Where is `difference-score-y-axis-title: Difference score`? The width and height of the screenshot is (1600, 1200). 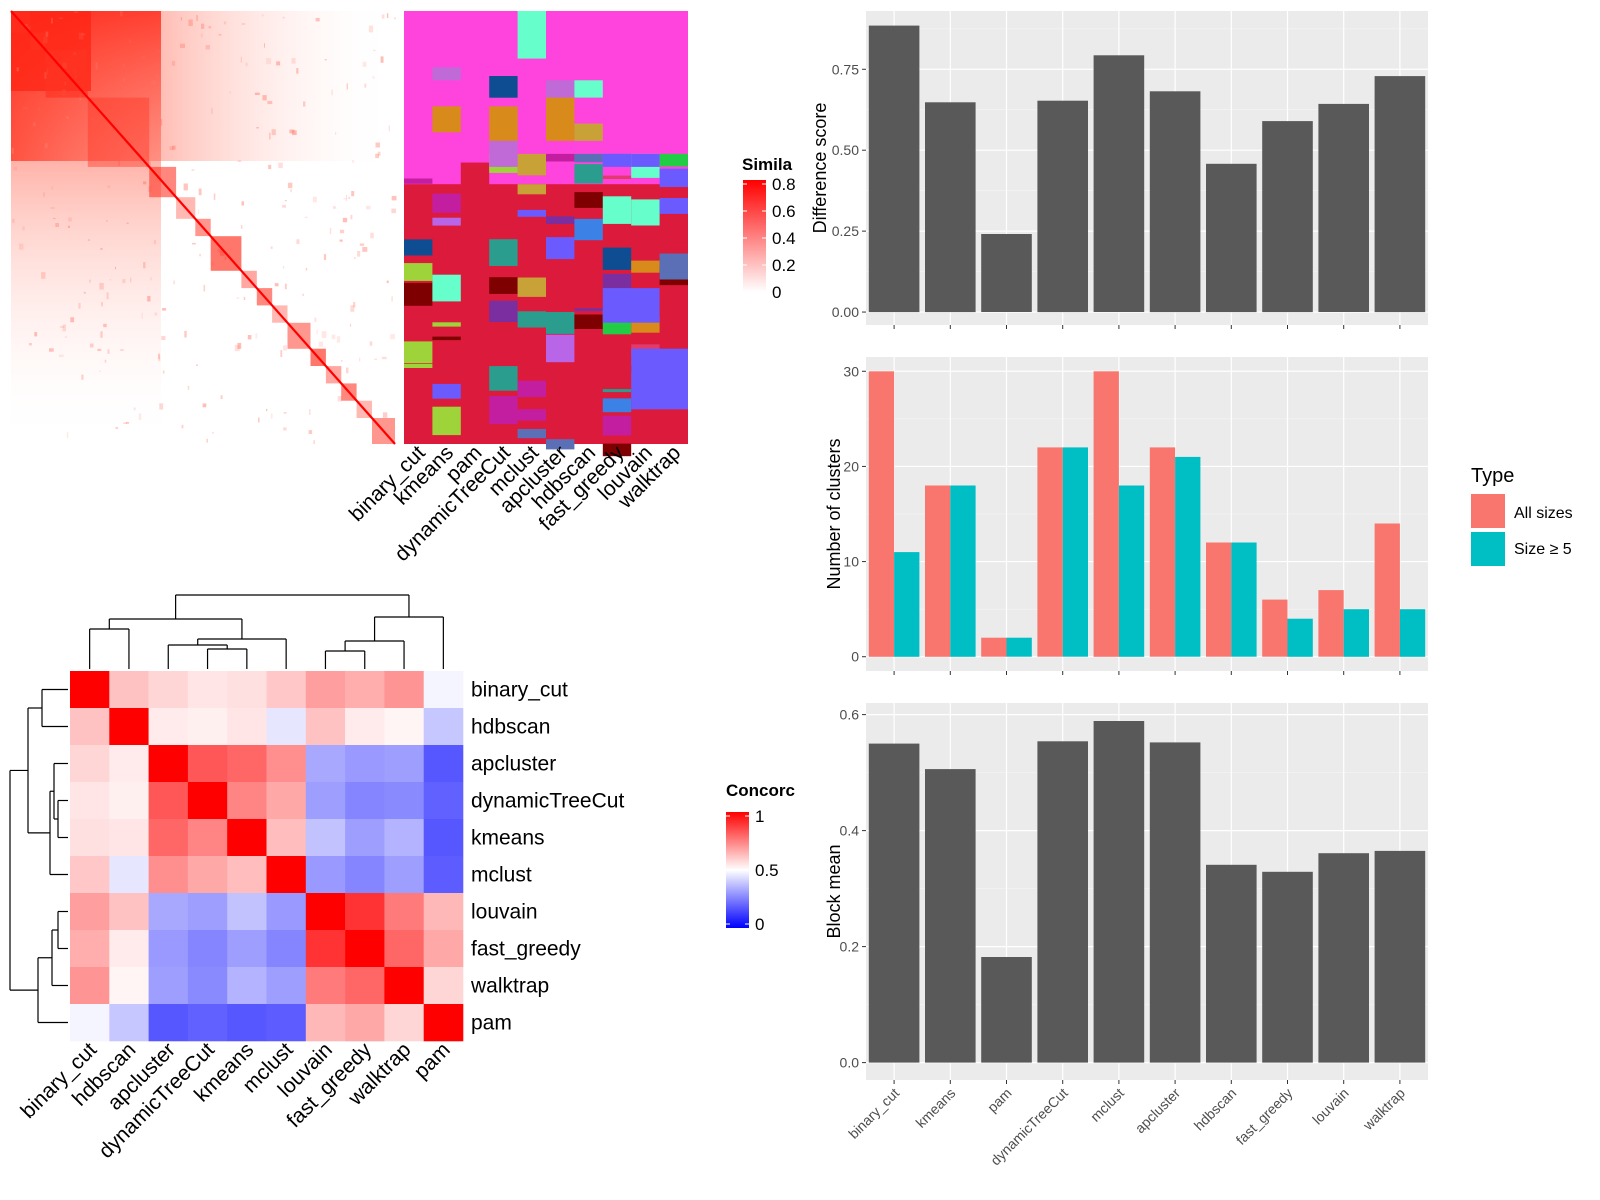 difference-score-y-axis-title: Difference score is located at coordinates (820, 168).